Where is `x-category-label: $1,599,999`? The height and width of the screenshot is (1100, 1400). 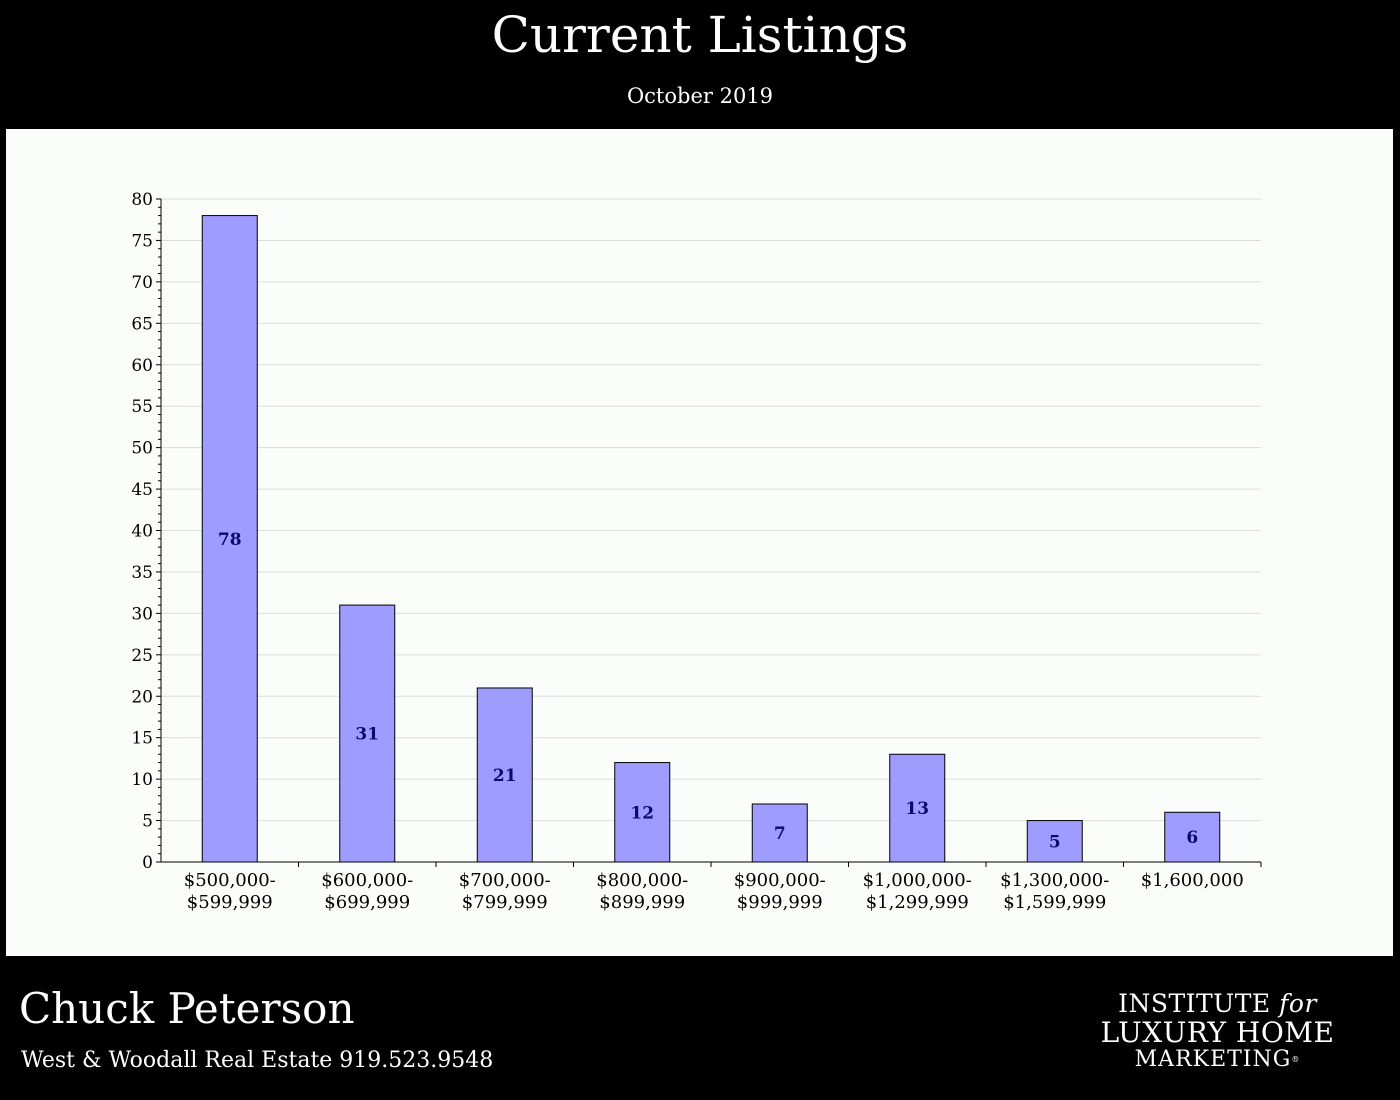
x-category-label: $1,599,999 is located at coordinates (1054, 902).